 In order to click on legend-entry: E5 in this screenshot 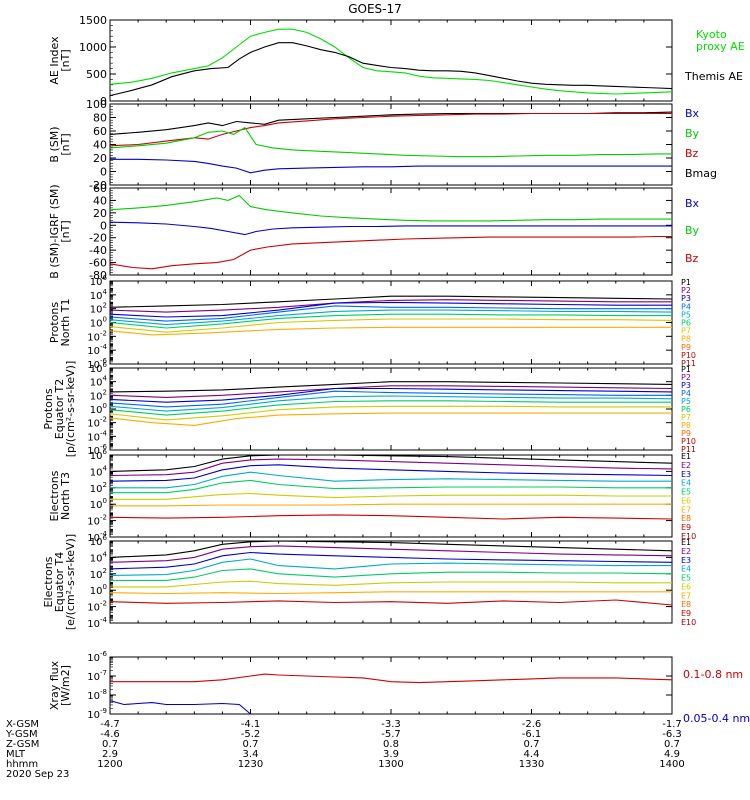, I will do `click(686, 492)`.